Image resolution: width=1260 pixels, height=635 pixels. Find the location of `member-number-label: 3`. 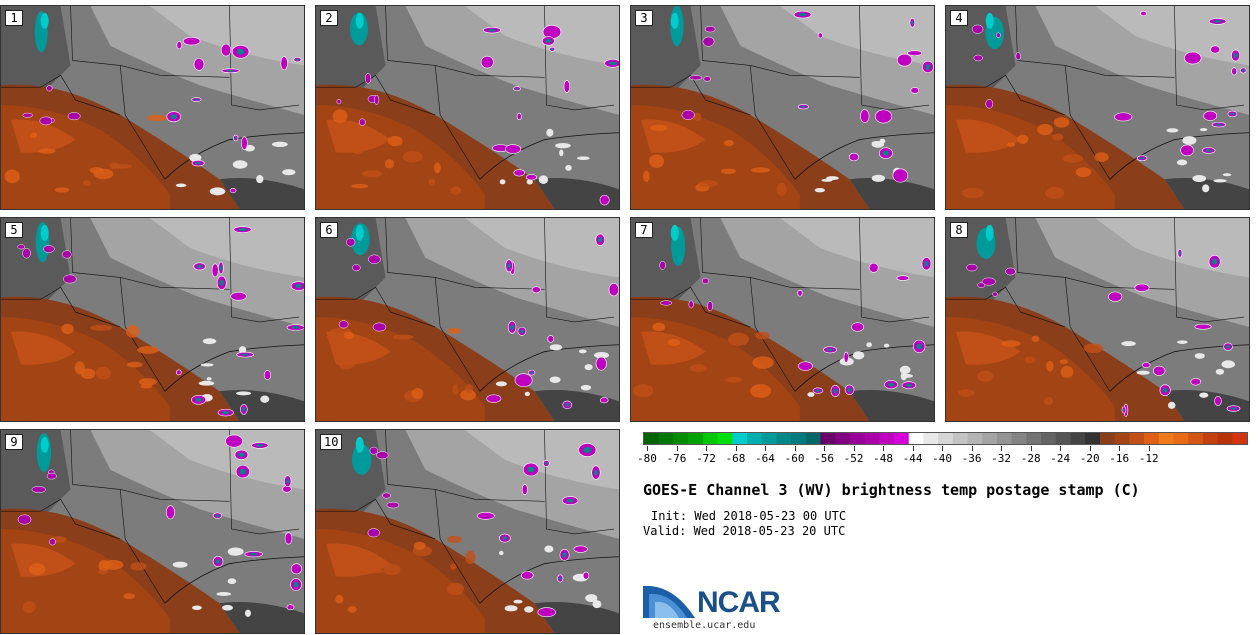

member-number-label: 3 is located at coordinates (644, 18).